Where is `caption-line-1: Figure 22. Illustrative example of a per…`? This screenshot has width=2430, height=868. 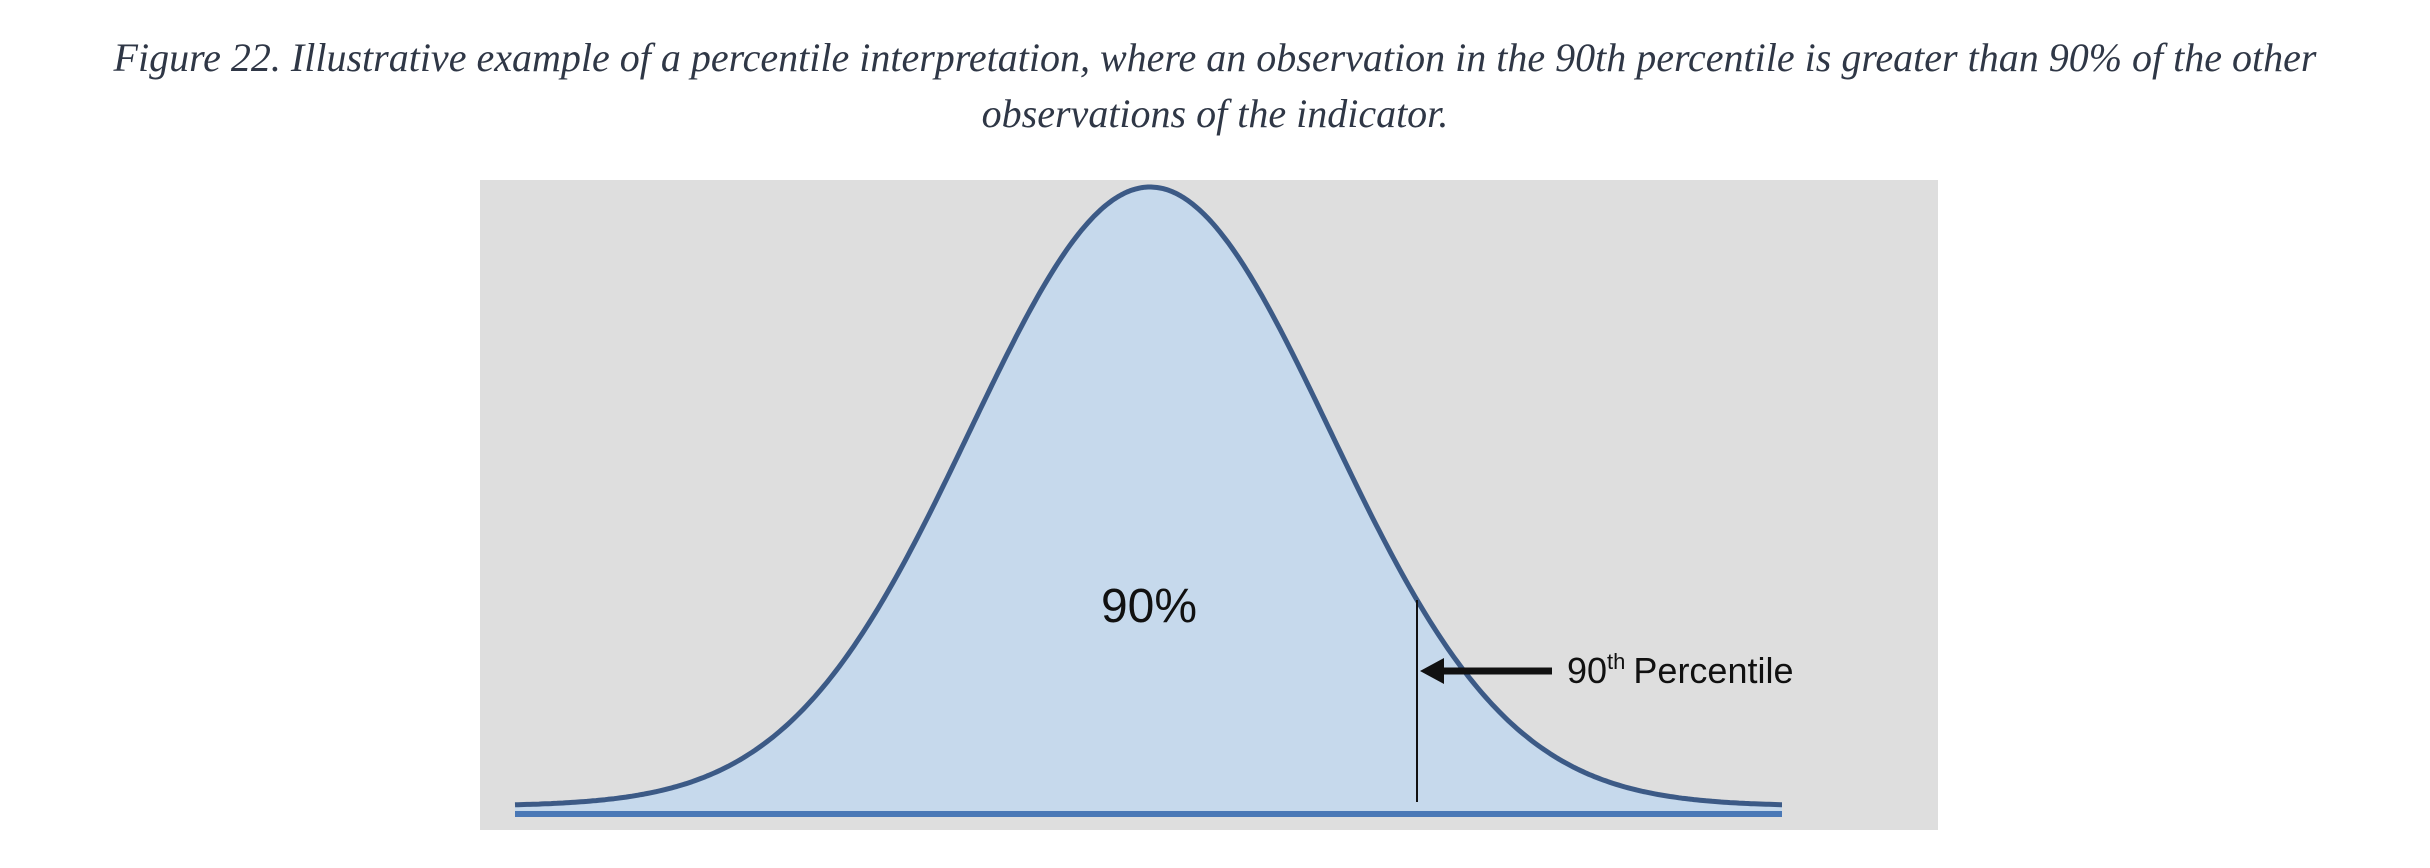
caption-line-1: Figure 22. Illustrative example of a per… is located at coordinates (1215, 57).